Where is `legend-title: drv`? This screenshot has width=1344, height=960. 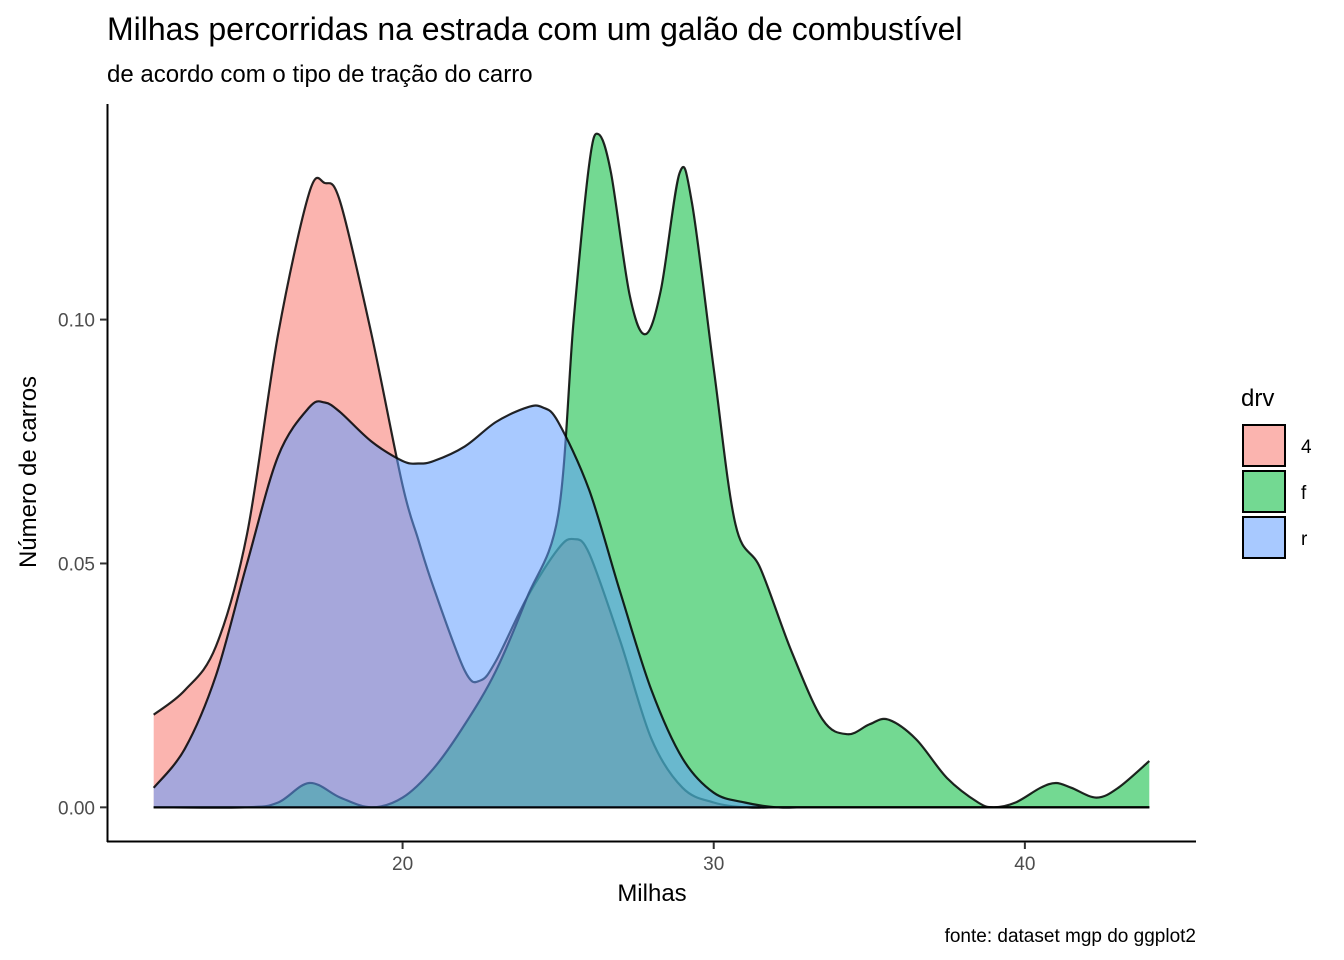
legend-title: drv is located at coordinates (1257, 398).